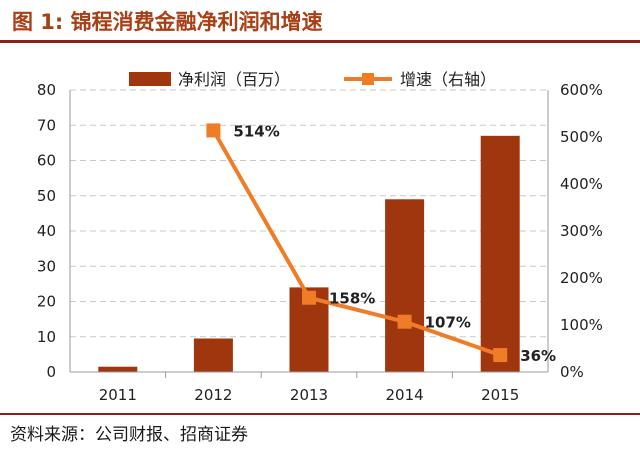 The height and width of the screenshot is (453, 640). I want to click on growth-data-label: 514%, so click(256, 131).